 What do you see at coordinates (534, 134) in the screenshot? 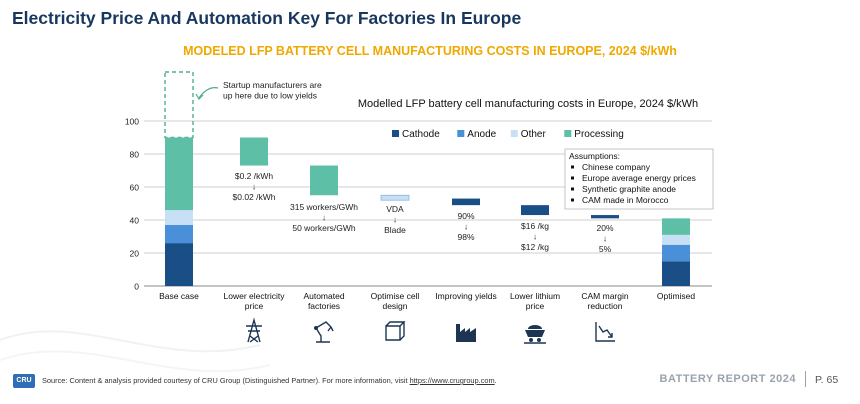
I see `legend-label: Other` at bounding box center [534, 134].